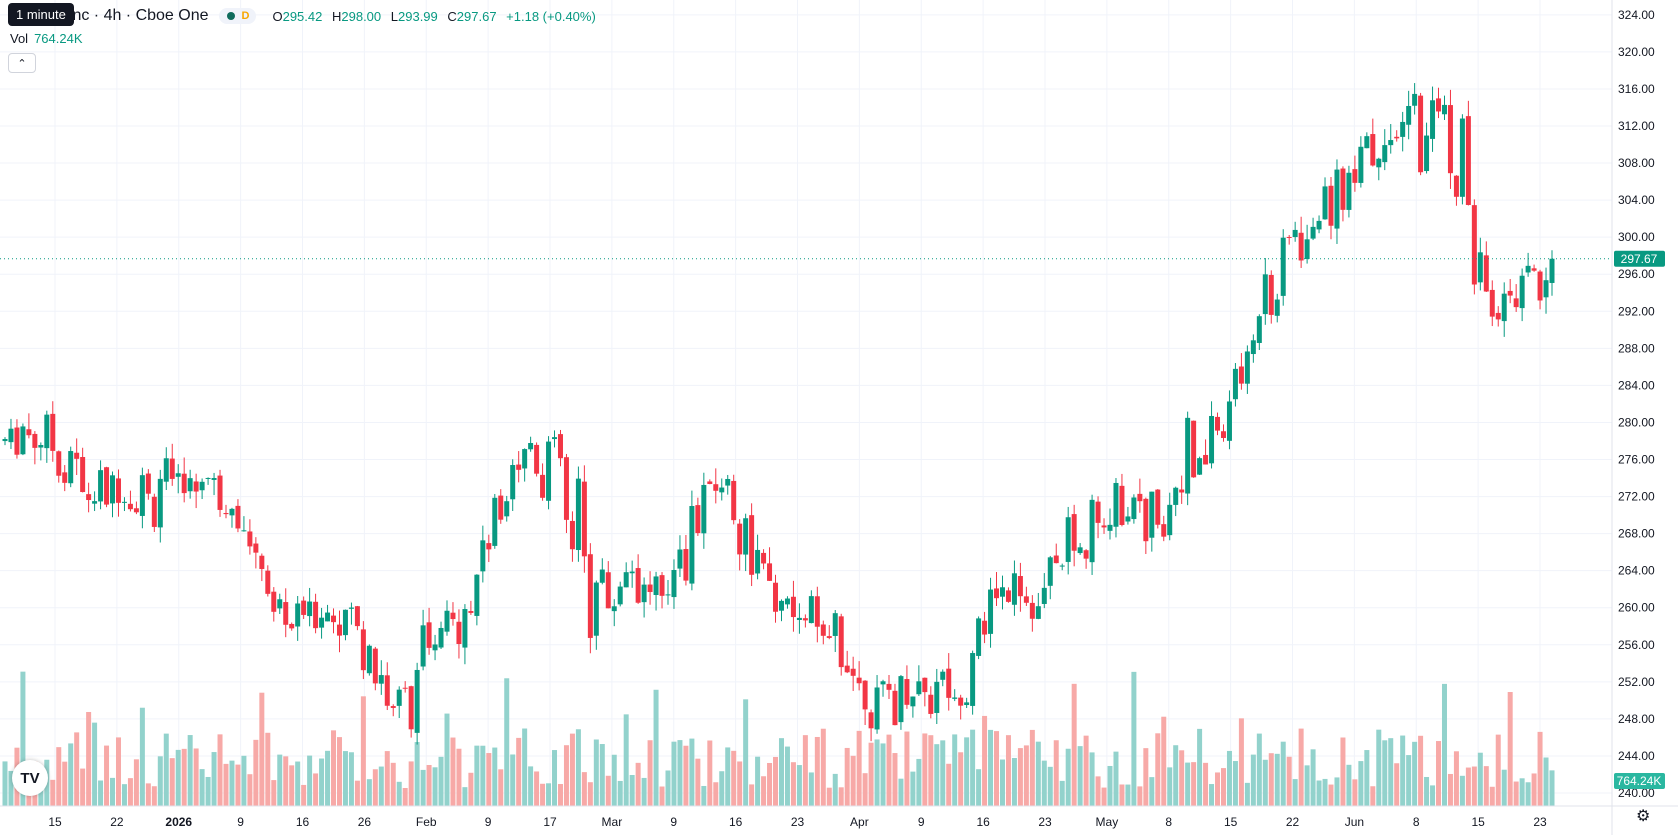  I want to click on price-tick-label: 320.00, so click(1636, 52).